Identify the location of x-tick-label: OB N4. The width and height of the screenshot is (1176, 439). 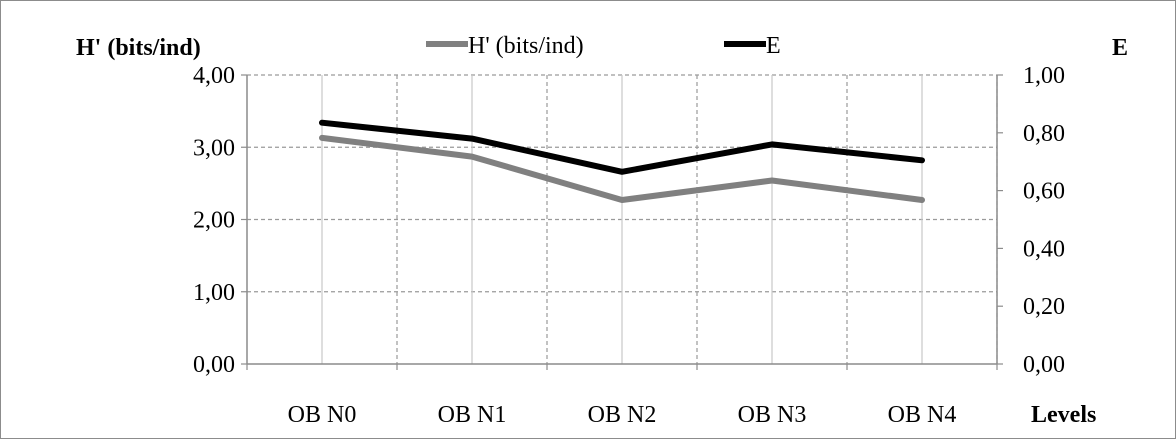
(922, 415).